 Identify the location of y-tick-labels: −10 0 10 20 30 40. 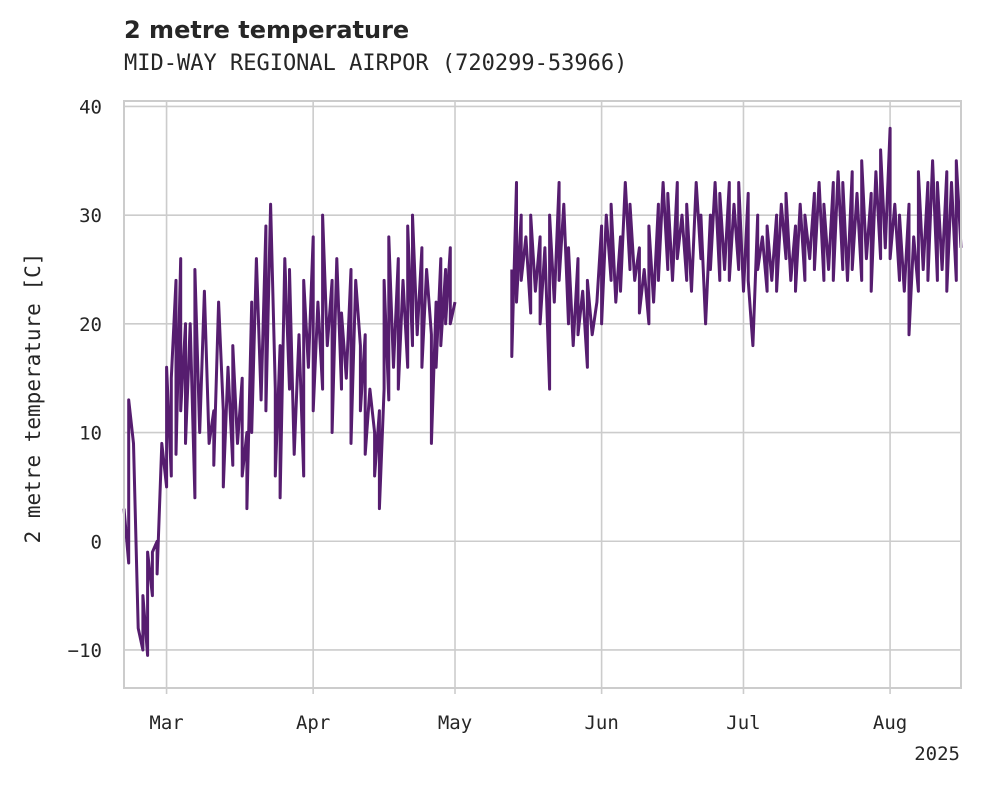
(85, 379).